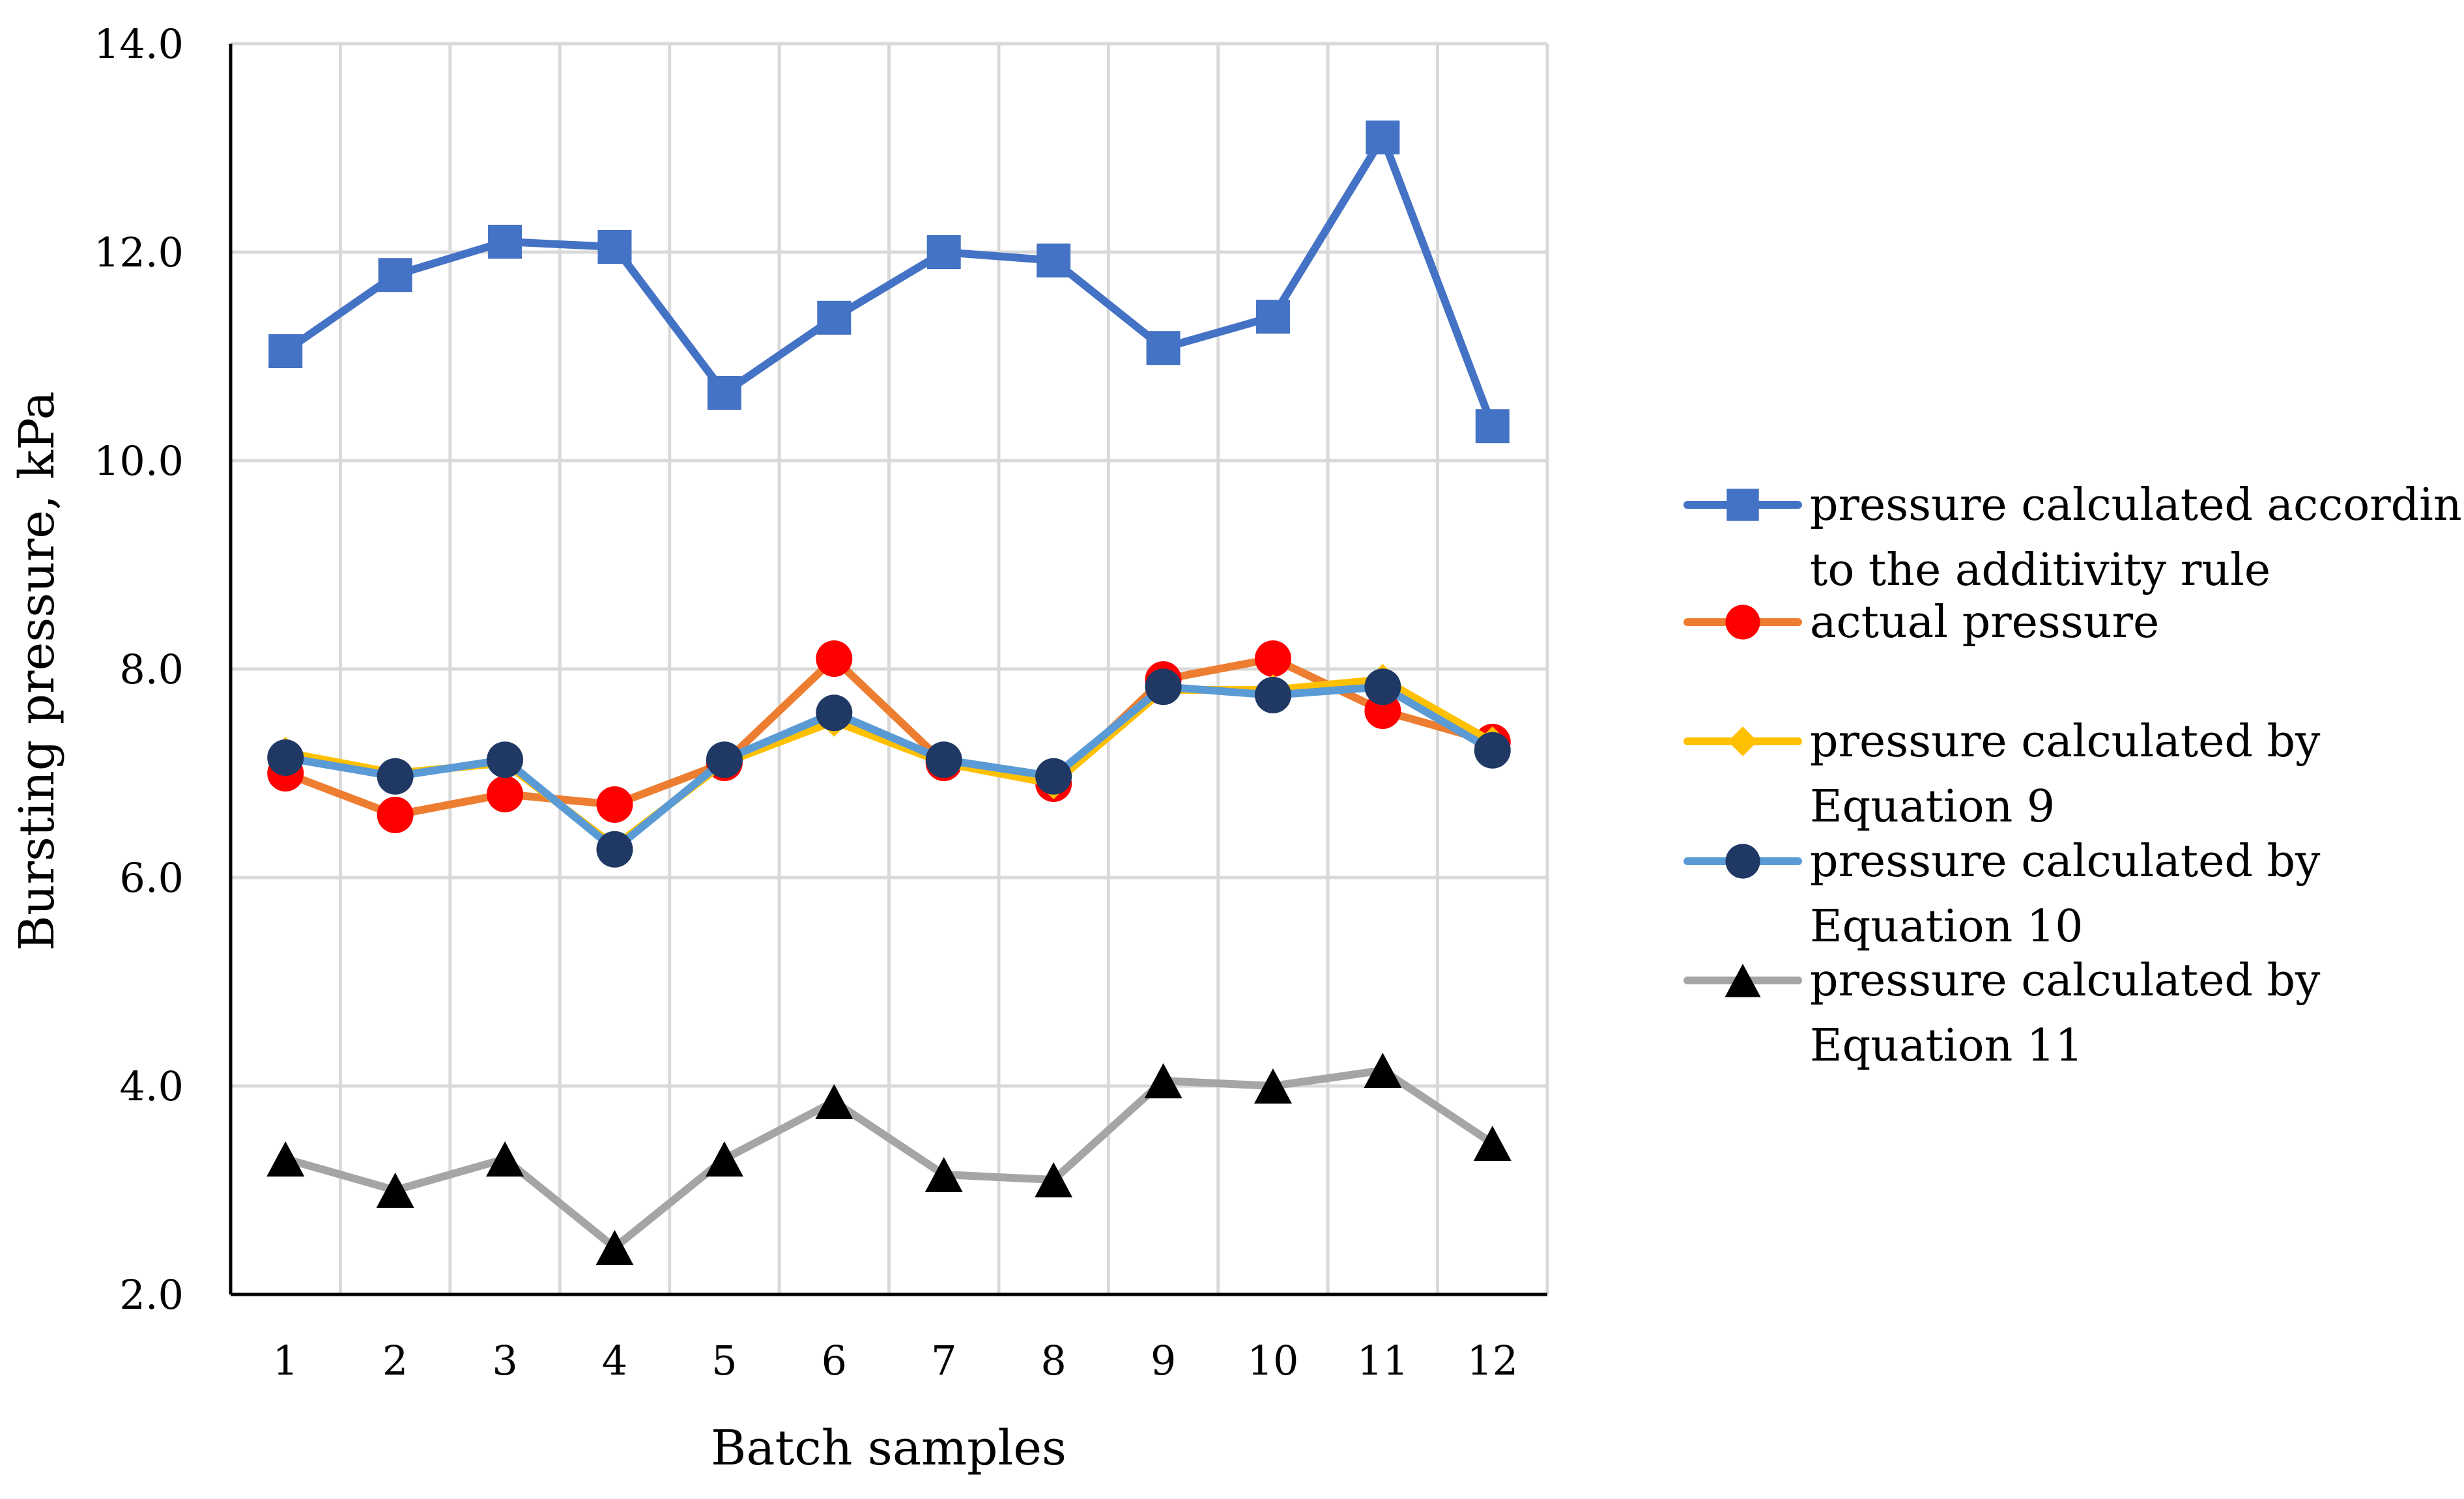  Describe the element at coordinates (1984, 623) in the screenshot. I see `legend-label: actual pressure` at that location.